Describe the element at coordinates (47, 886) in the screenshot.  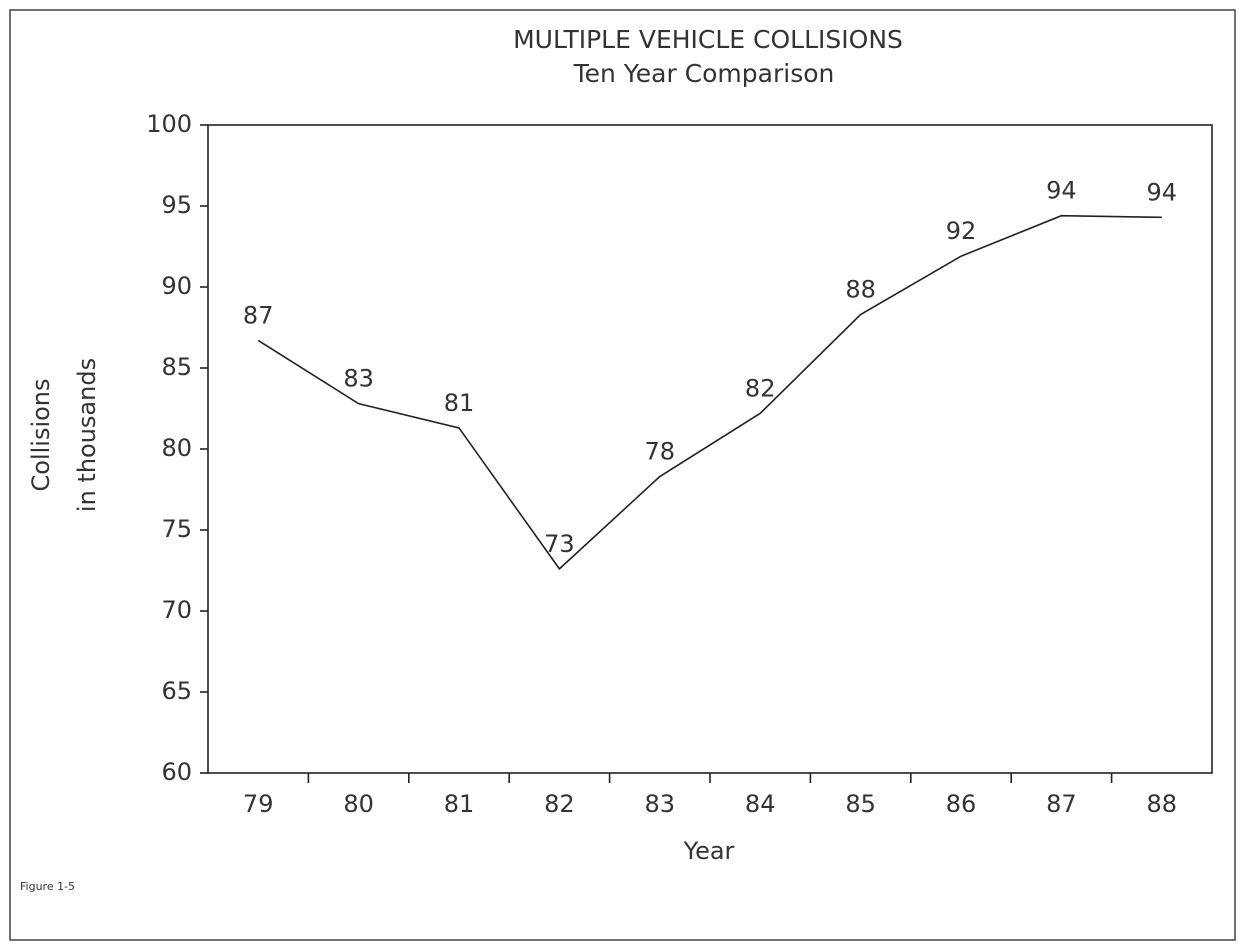
I see `footnote: Figure 1-5` at that location.